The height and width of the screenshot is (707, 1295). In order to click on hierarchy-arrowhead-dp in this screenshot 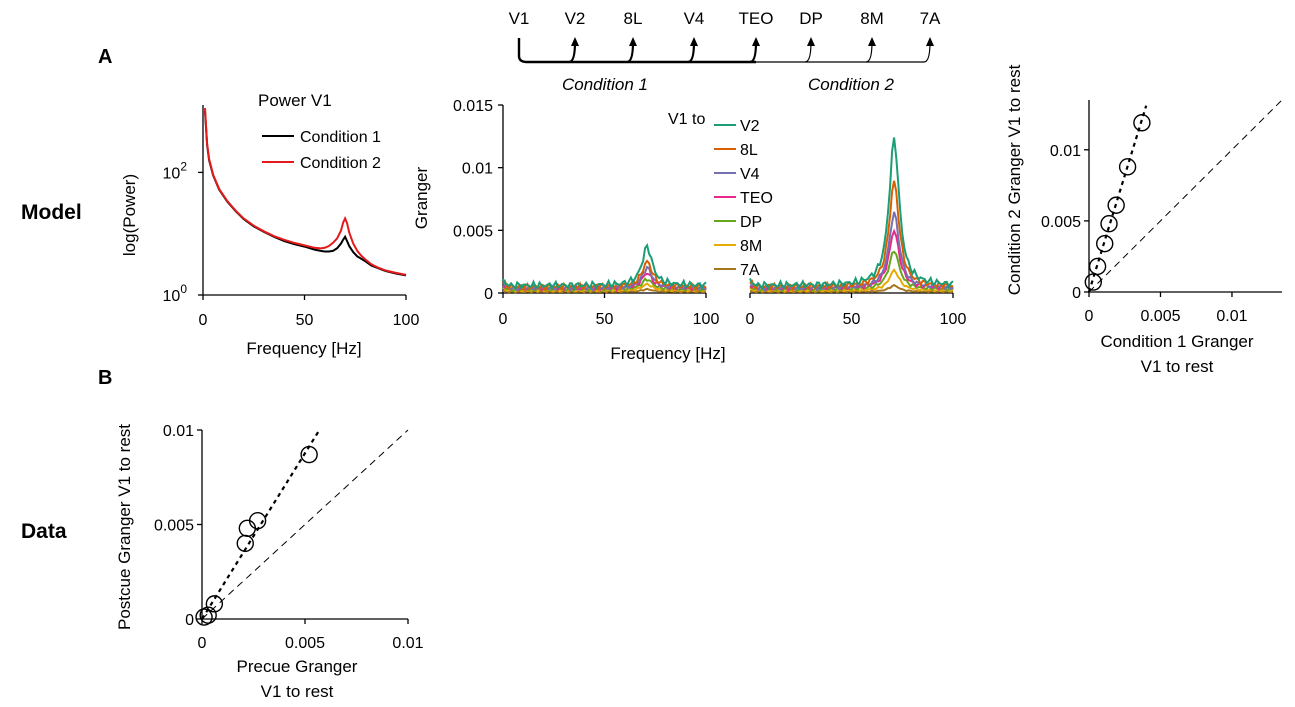, I will do `click(811, 41)`.